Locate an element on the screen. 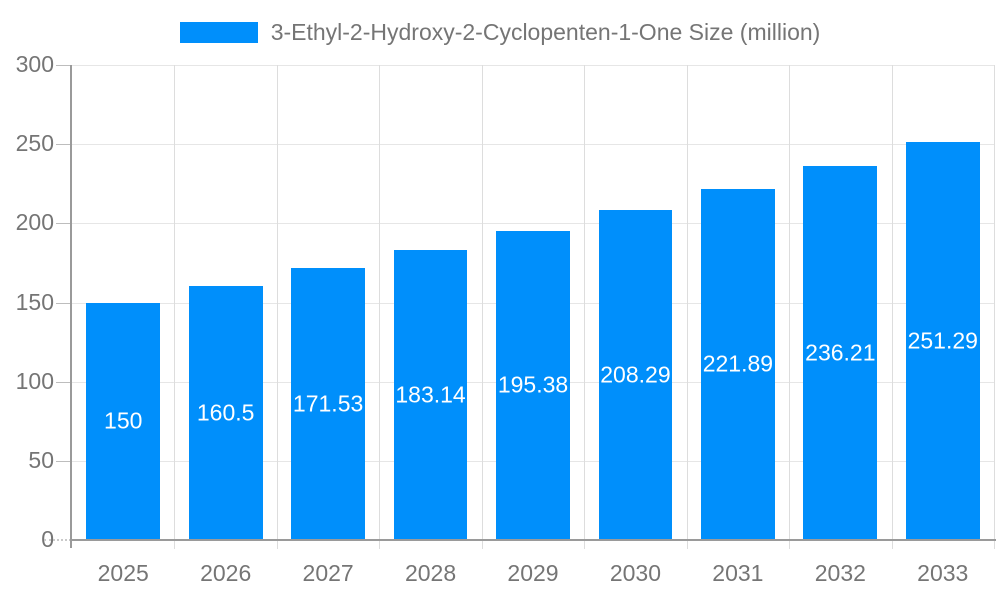  bar-value-label: 160.5 is located at coordinates (225, 412).